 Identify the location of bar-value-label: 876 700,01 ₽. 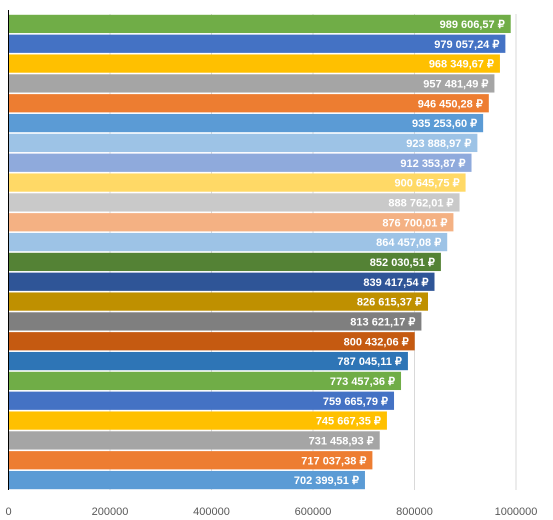
(414, 223).